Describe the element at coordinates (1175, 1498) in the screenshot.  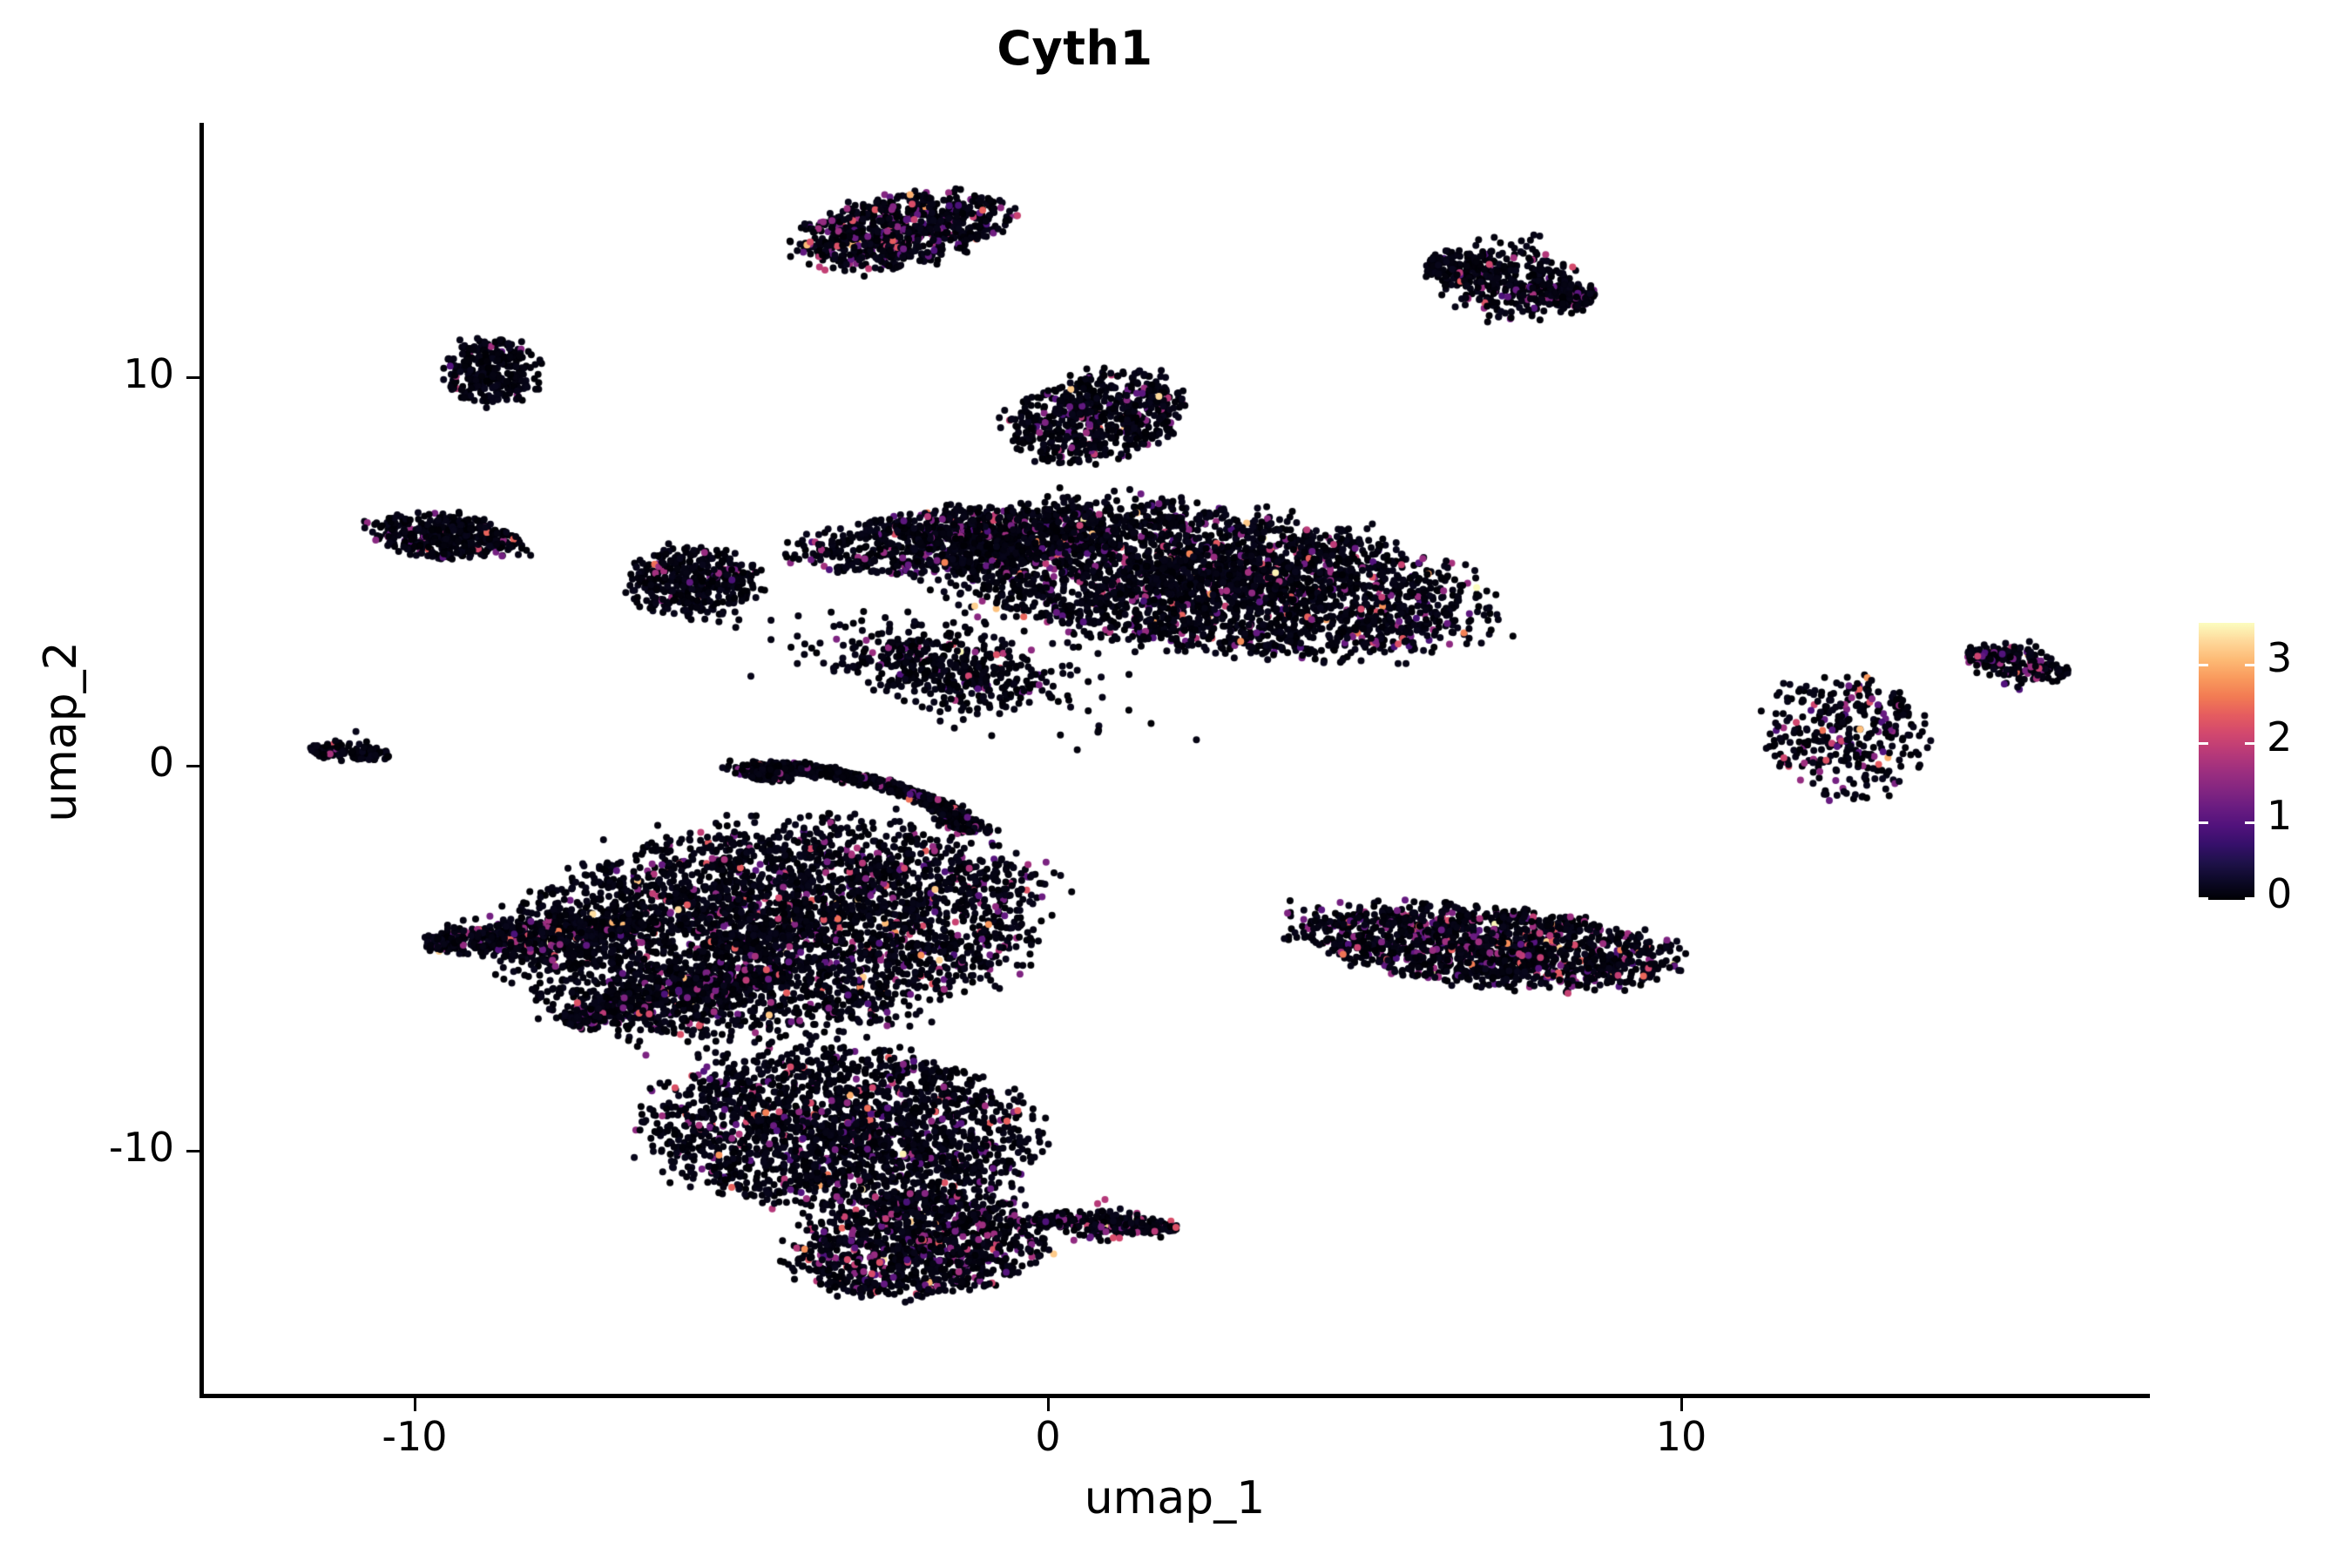
I see `x-axis-label: umap_1` at that location.